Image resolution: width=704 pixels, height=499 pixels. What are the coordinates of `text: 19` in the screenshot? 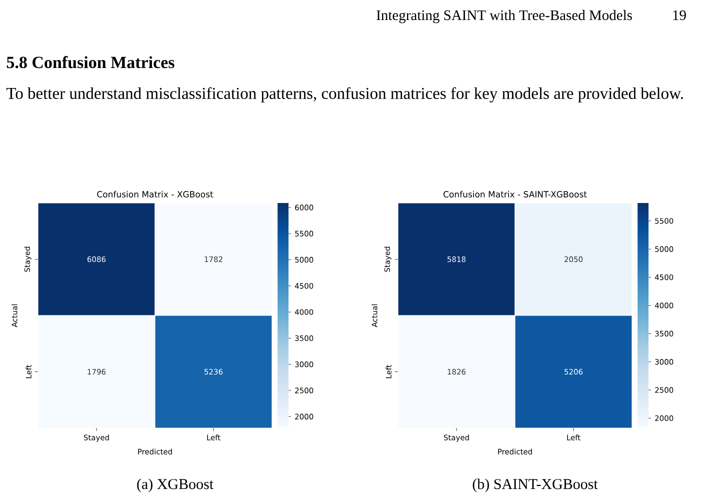 It's located at (679, 15).